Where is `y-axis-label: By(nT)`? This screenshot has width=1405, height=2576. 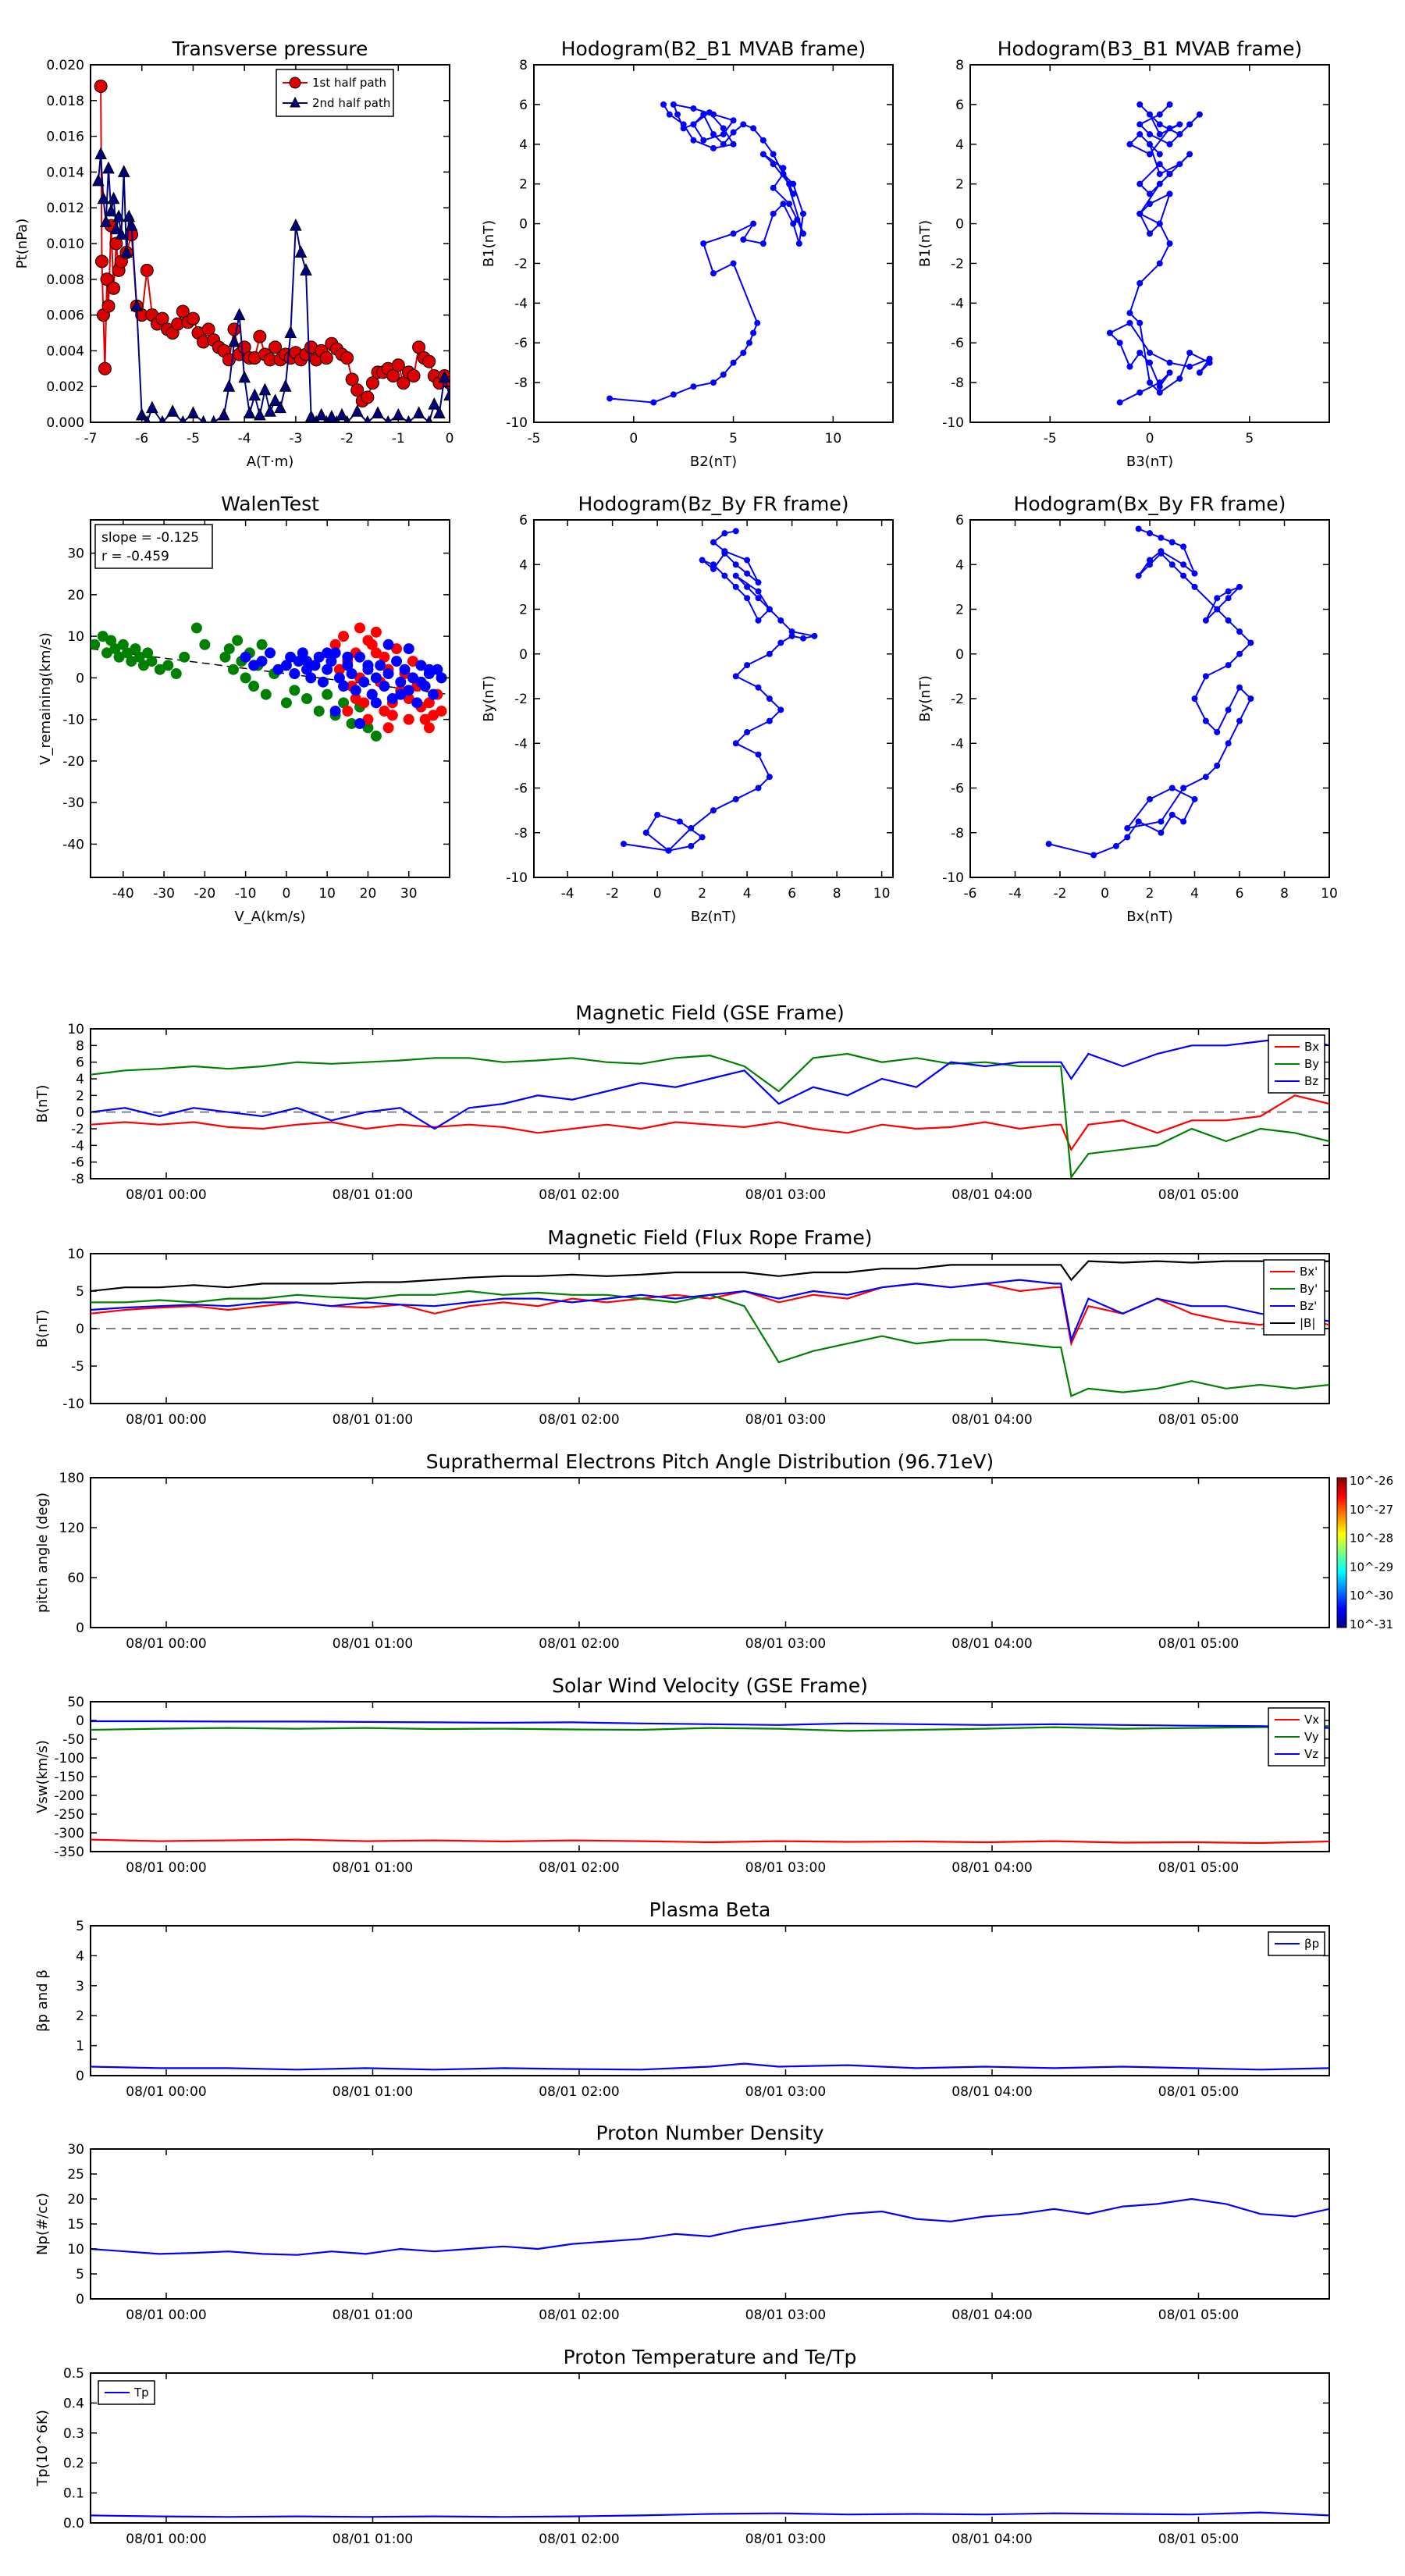
y-axis-label: By(nT) is located at coordinates (489, 698).